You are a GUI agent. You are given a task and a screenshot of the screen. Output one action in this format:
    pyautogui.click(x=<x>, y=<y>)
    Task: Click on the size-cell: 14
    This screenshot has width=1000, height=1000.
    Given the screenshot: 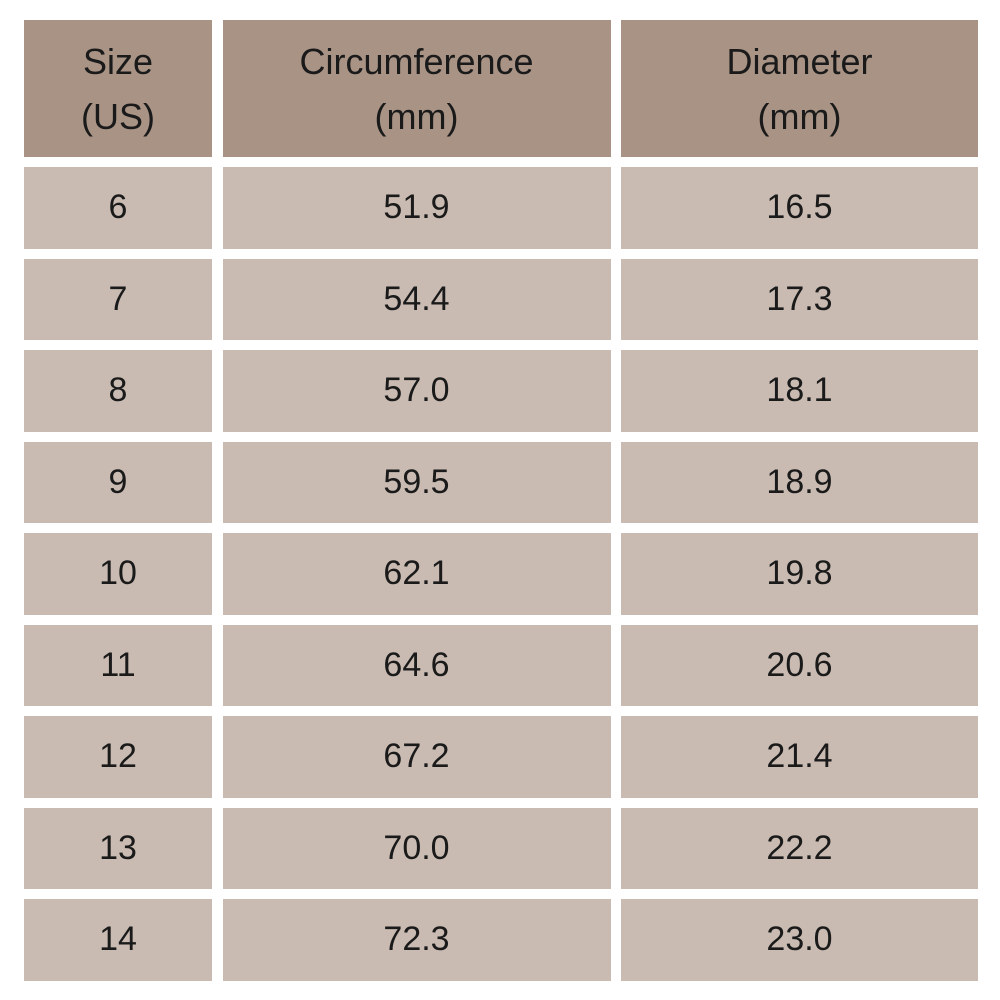 What is the action you would take?
    pyautogui.click(x=118, y=940)
    